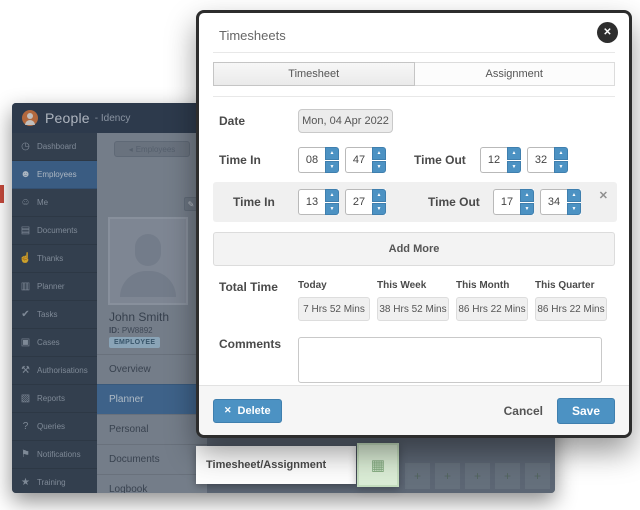  What do you see at coordinates (47, 314) in the screenshot?
I see `sidebar-item-label: Tasks` at bounding box center [47, 314].